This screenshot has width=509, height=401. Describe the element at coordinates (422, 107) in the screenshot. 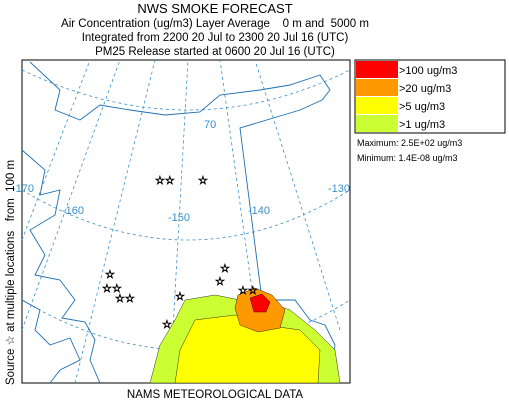

I see `legend-label: >5 ug/m3` at that location.